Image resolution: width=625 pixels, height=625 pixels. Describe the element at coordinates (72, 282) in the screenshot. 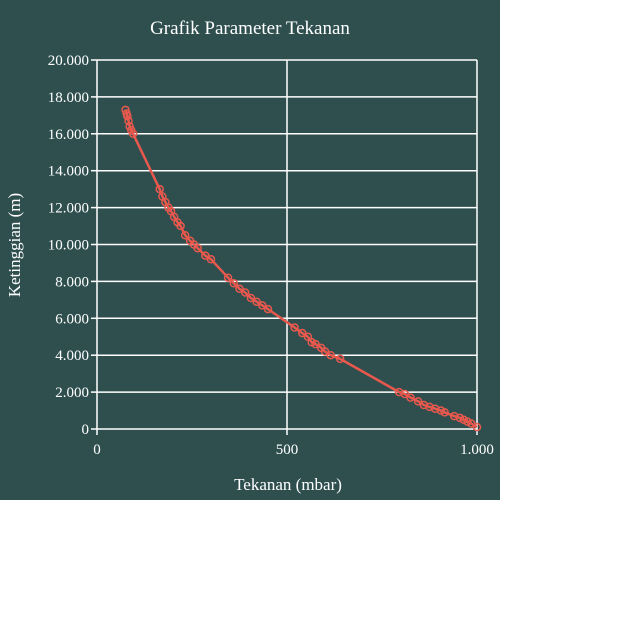

I see `y-tick-label-4: 8.000` at that location.